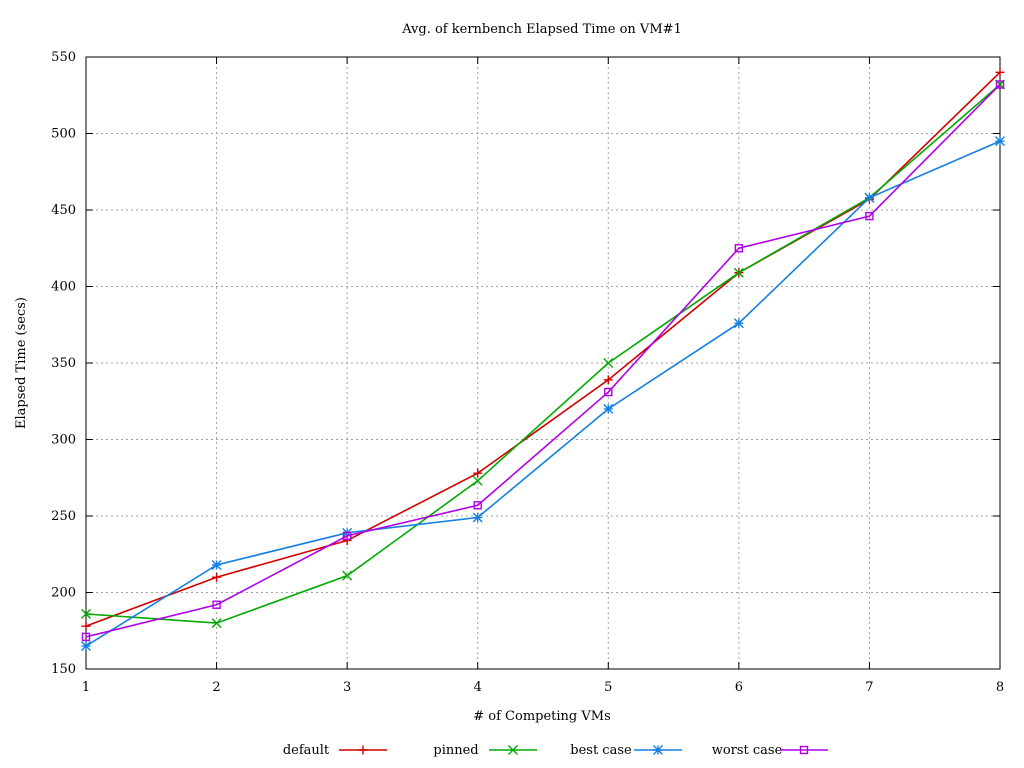  I want to click on y-tick-label: 500, so click(63, 134).